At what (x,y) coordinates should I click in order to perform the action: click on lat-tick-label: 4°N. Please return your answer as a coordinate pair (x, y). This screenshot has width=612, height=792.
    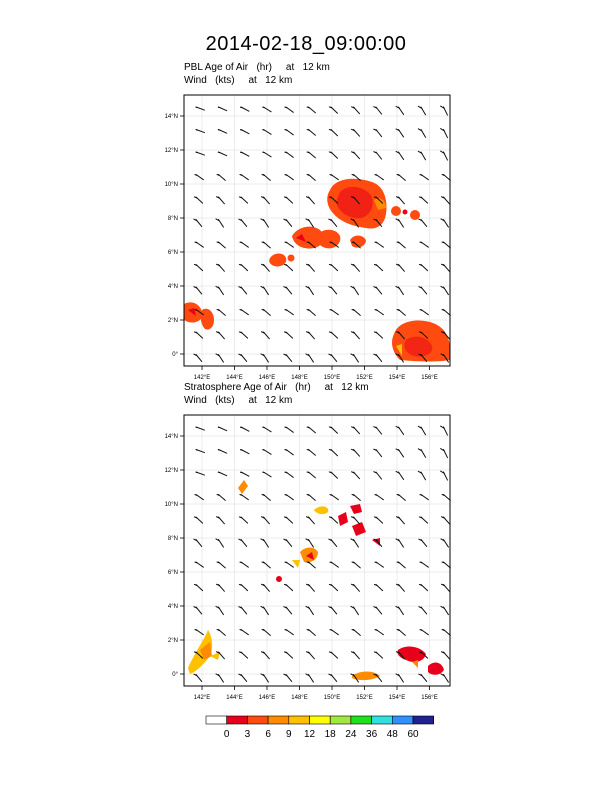
    Looking at the image, I should click on (173, 607).